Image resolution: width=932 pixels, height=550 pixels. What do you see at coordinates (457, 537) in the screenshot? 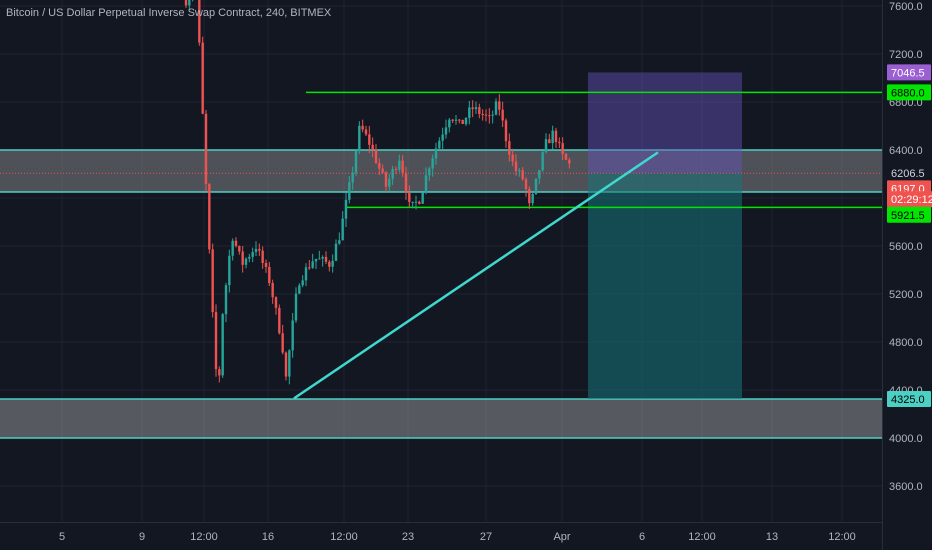
I see `time-axis: 5 9 12:00 16 12:00 23 27 Apr 6 12:00 13 12:00` at bounding box center [457, 537].